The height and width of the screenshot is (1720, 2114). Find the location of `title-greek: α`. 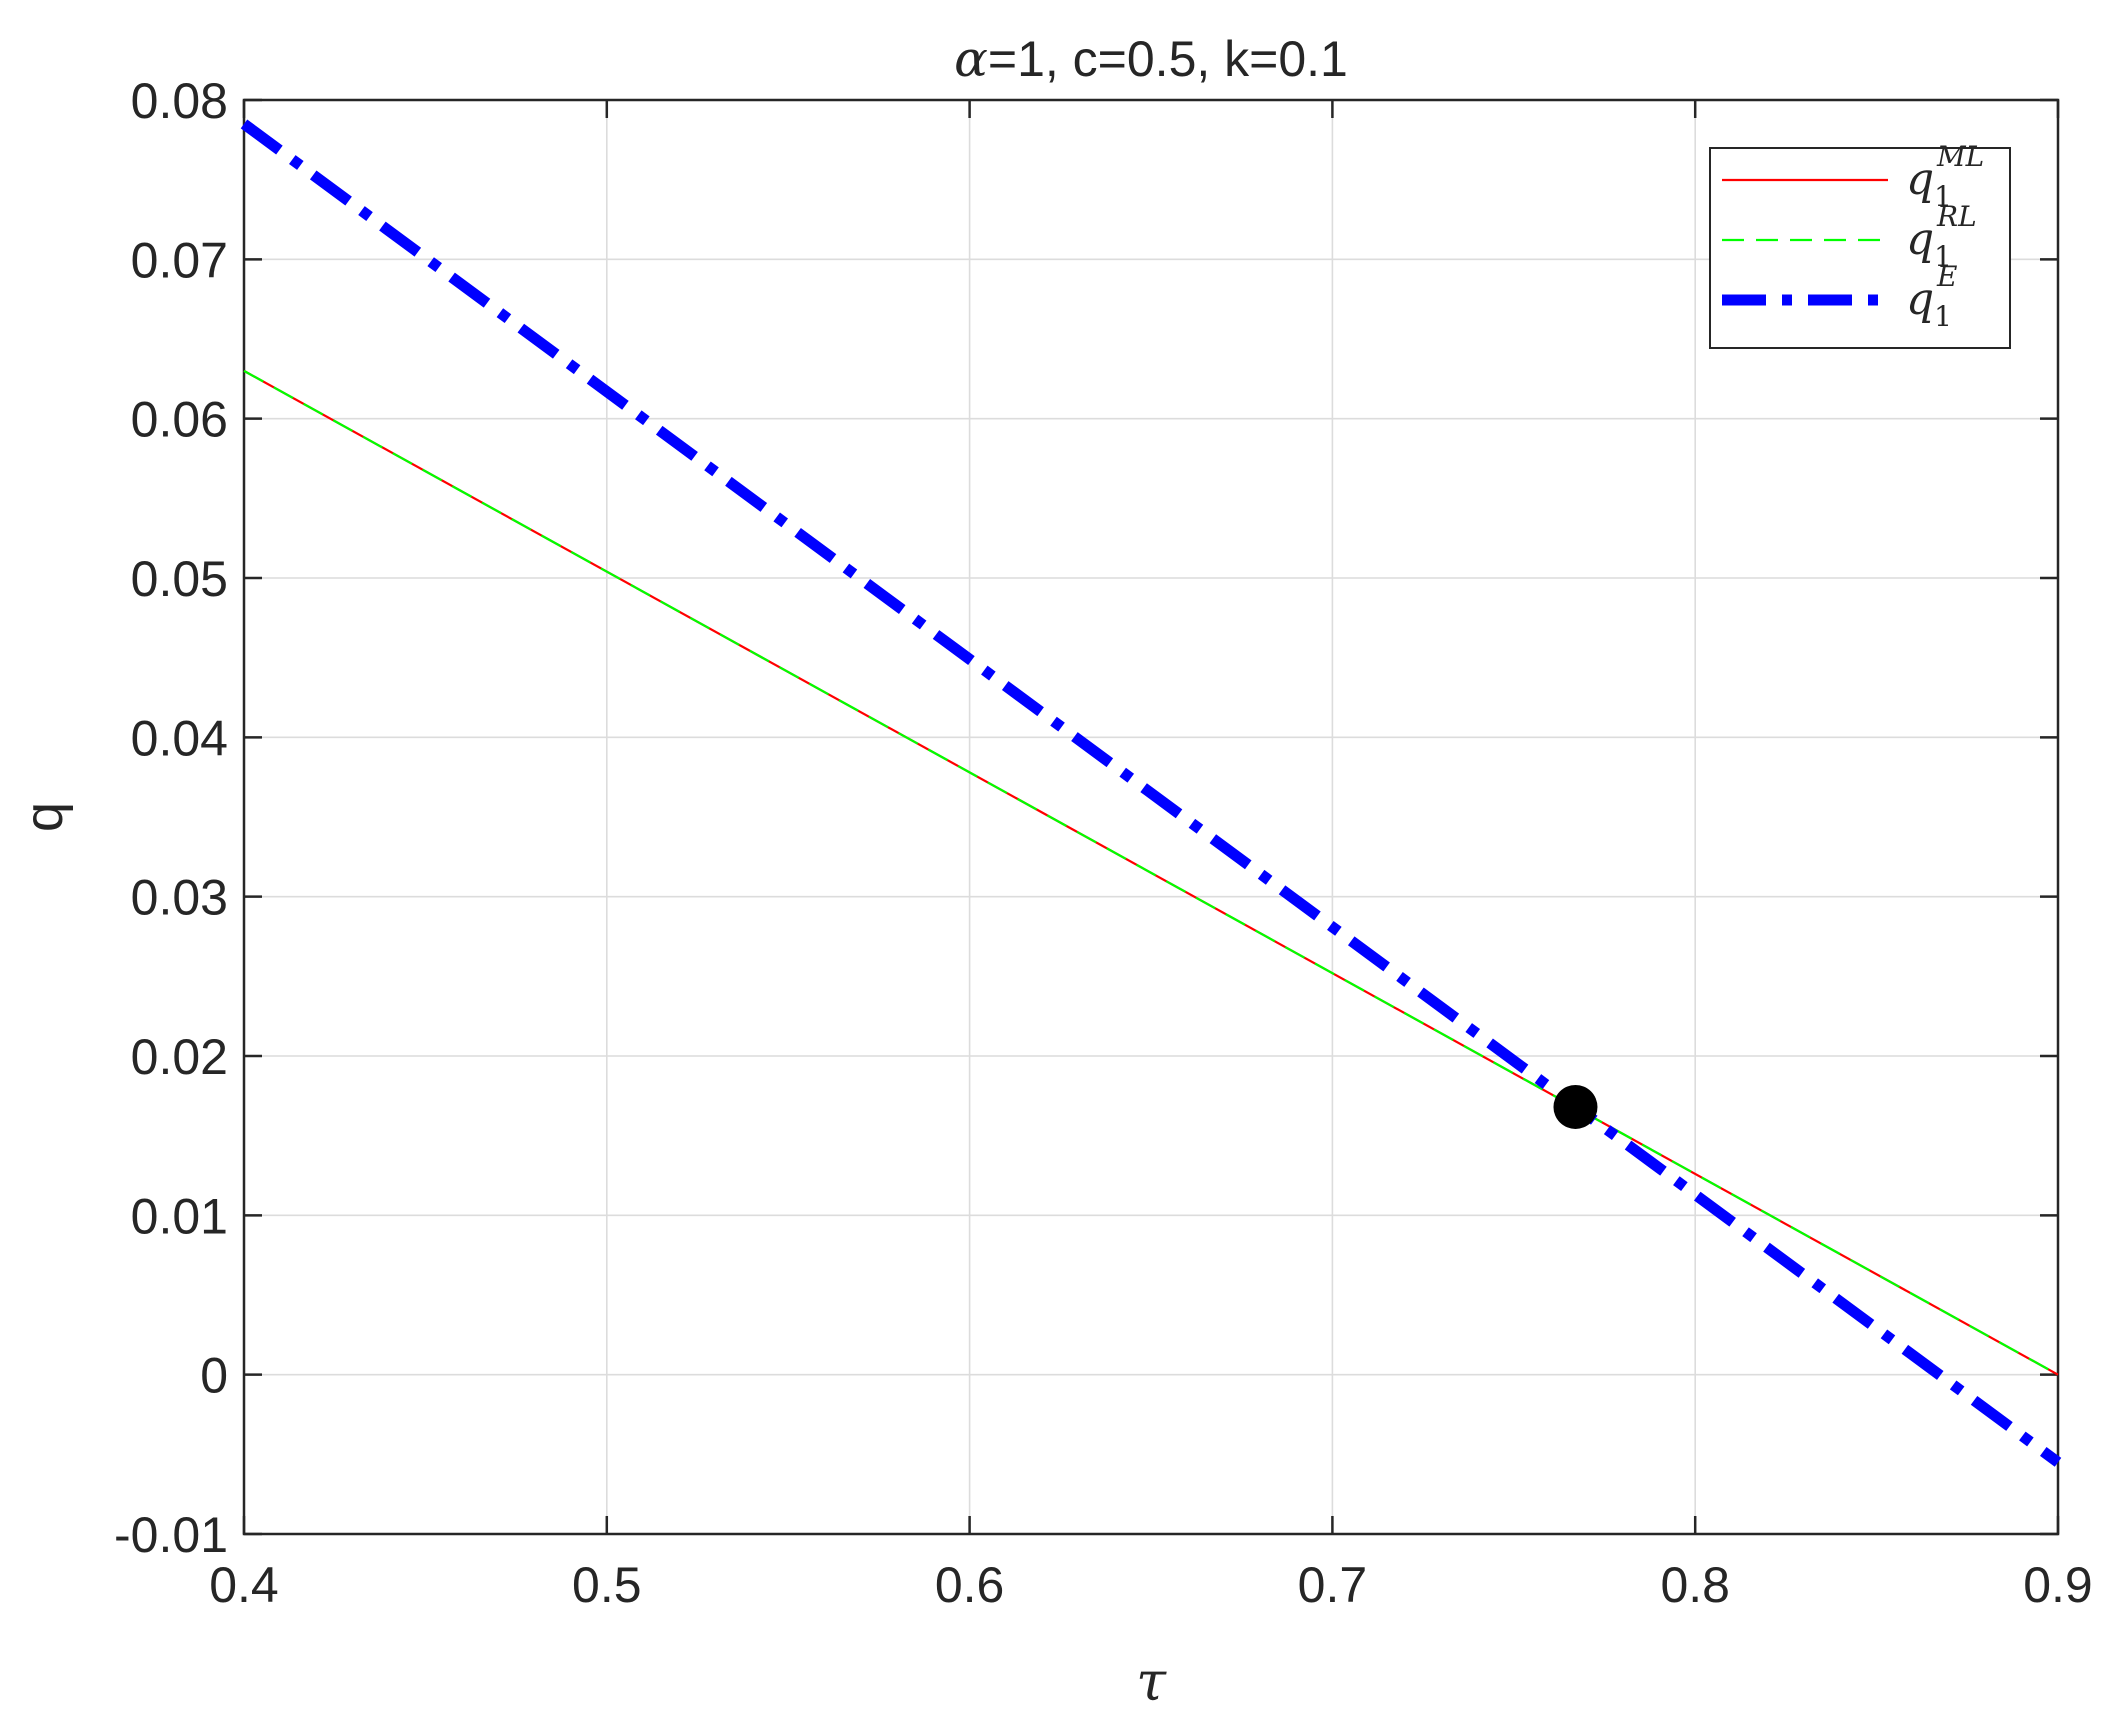

title-greek: α is located at coordinates (971, 59).